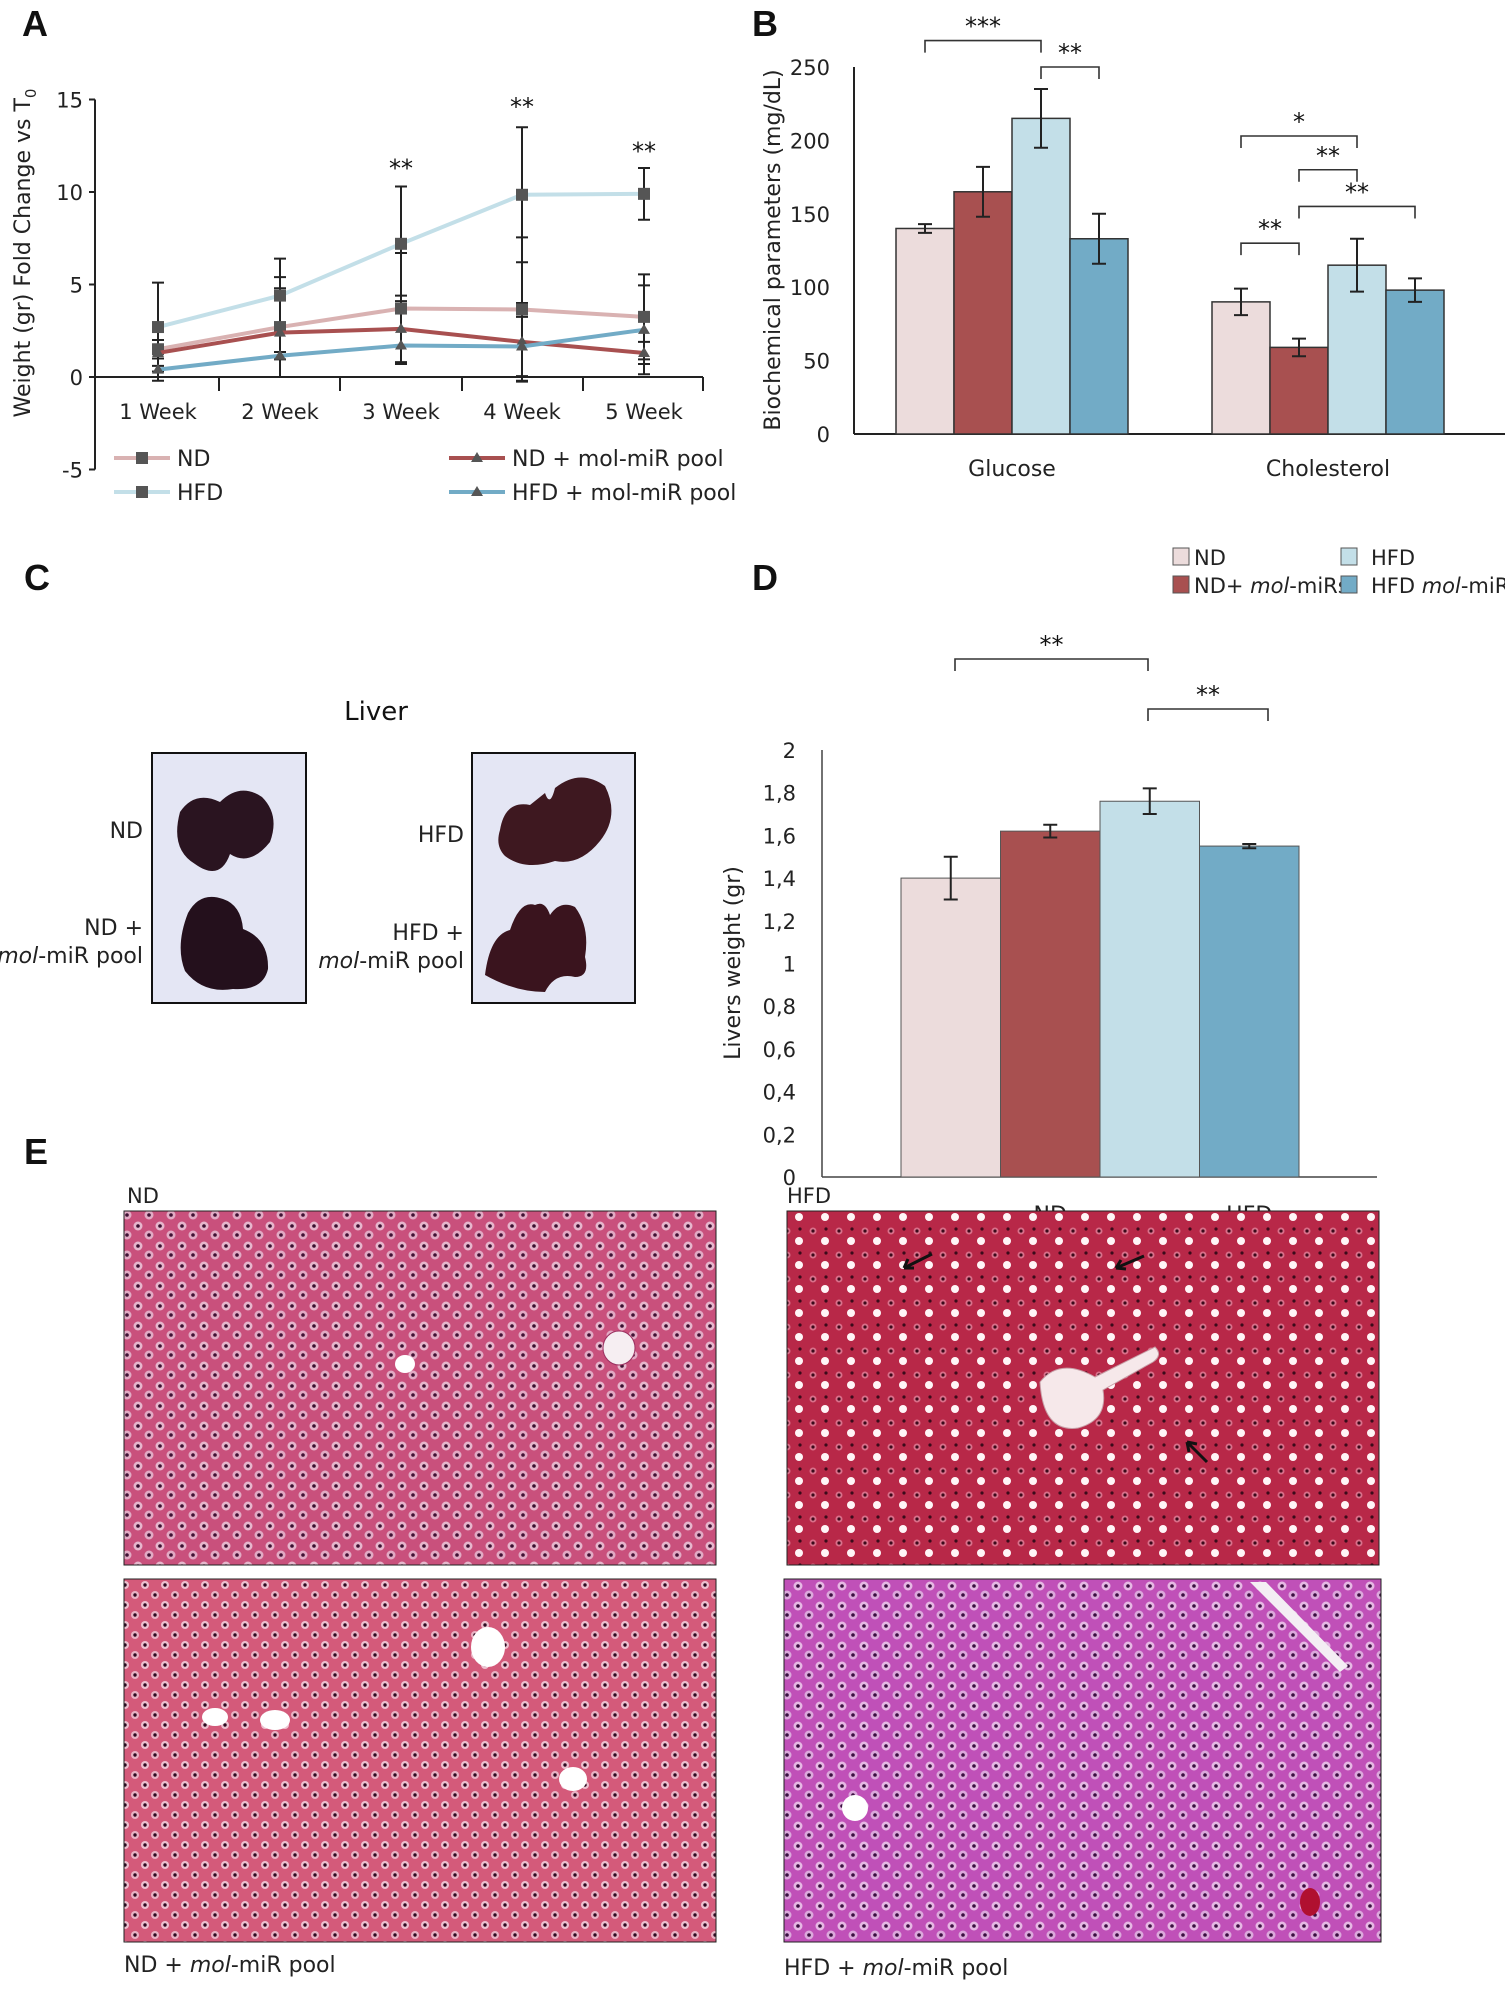 This screenshot has width=1505, height=1992. I want to click on x-tick-label: 1 Week, so click(158, 412).